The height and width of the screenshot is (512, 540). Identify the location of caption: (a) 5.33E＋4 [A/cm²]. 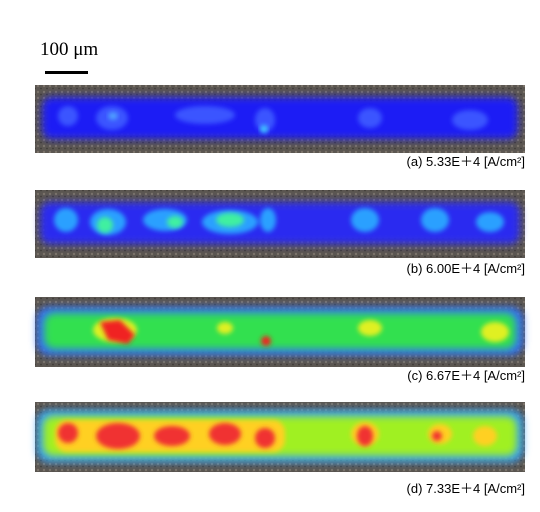
(466, 161).